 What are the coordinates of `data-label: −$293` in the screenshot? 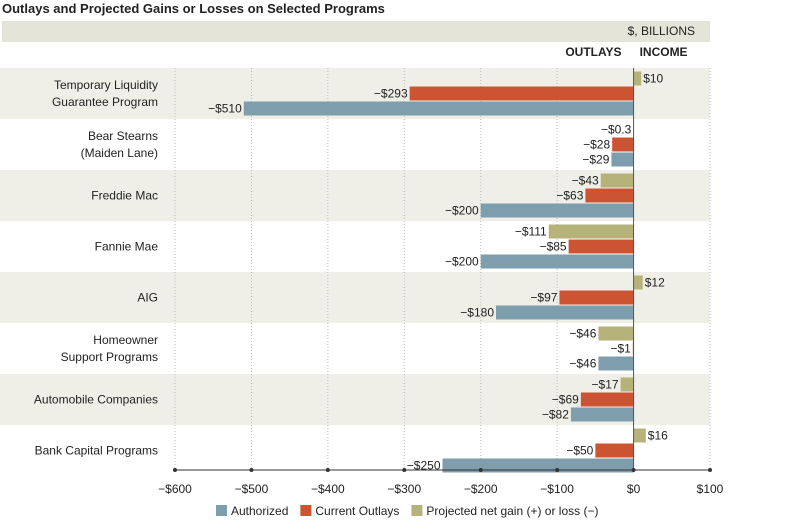 It's located at (391, 94).